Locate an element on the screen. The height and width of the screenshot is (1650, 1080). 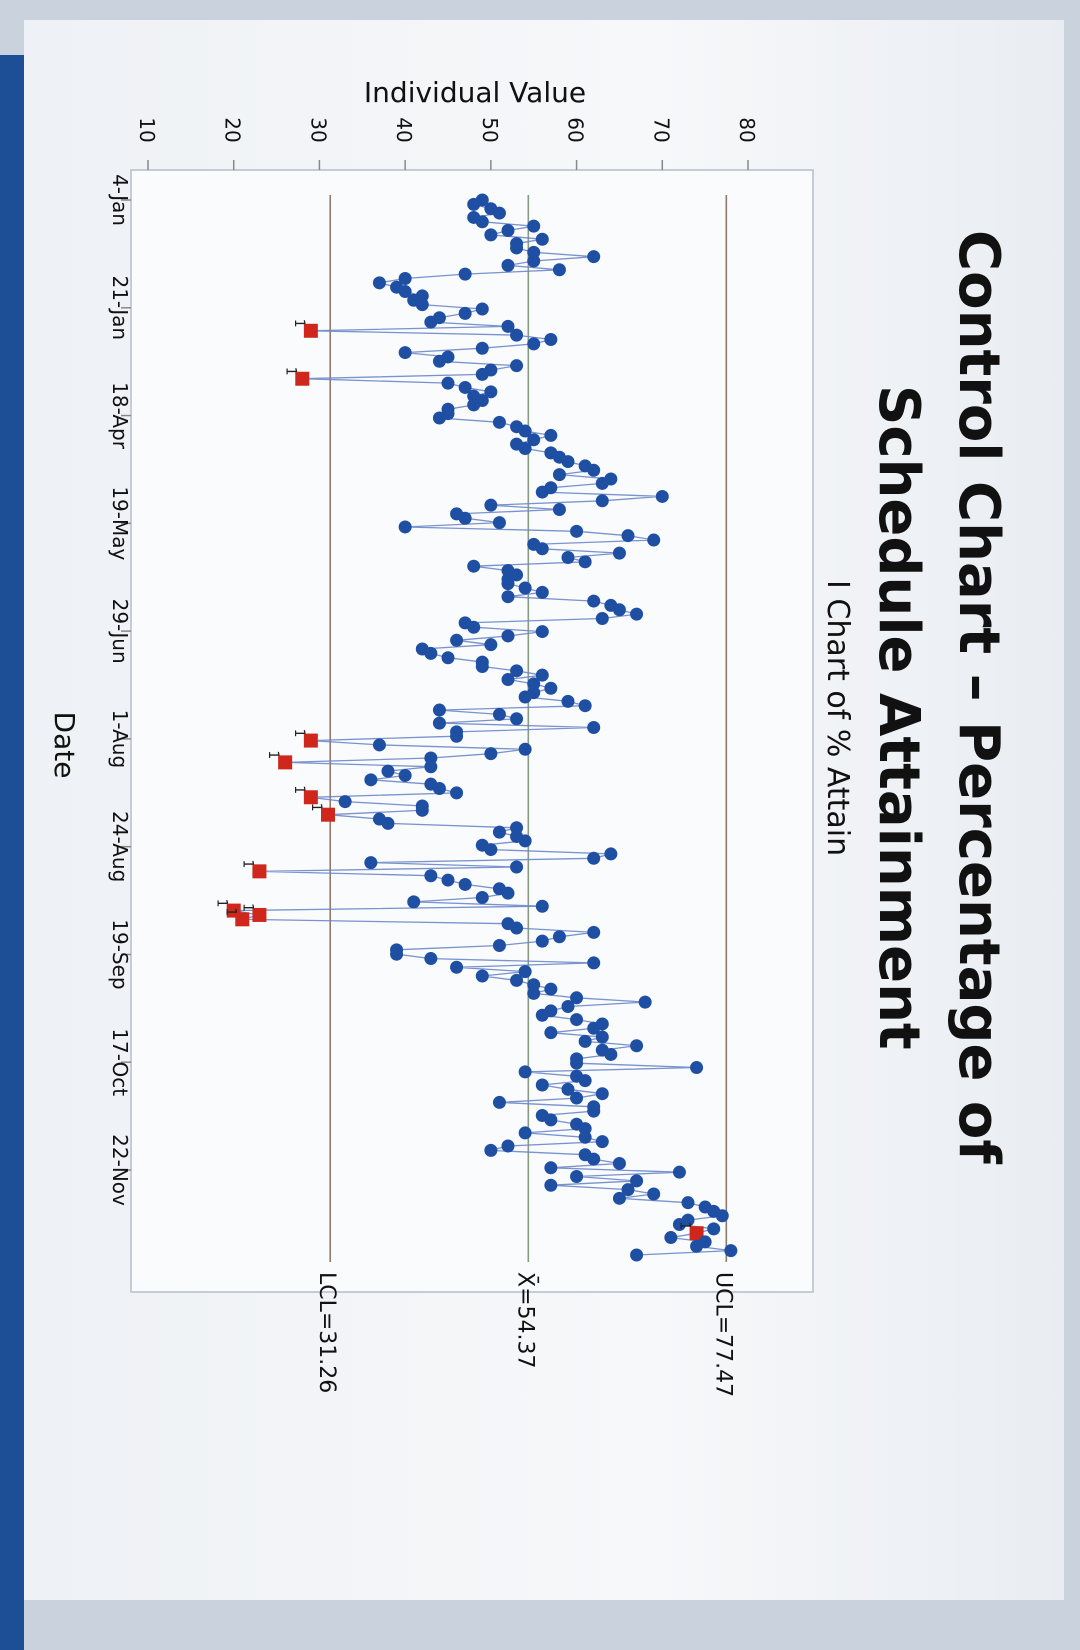
y-tick-label: 40 is located at coordinates (404, 129).